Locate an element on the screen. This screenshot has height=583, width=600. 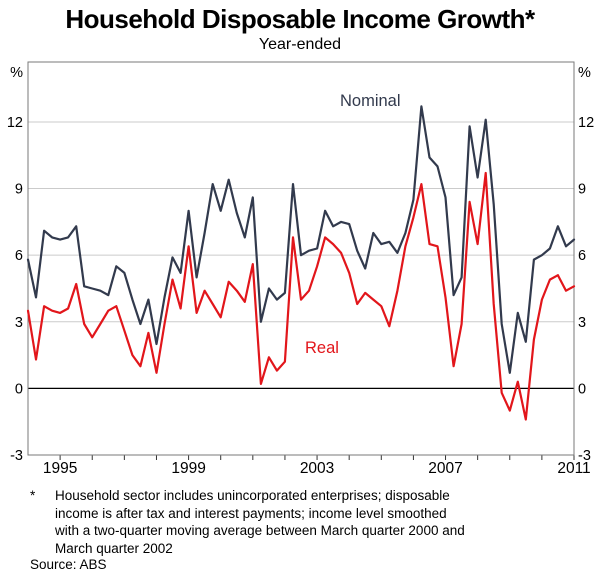
legend-label-nominal: Nominal is located at coordinates (370, 101).